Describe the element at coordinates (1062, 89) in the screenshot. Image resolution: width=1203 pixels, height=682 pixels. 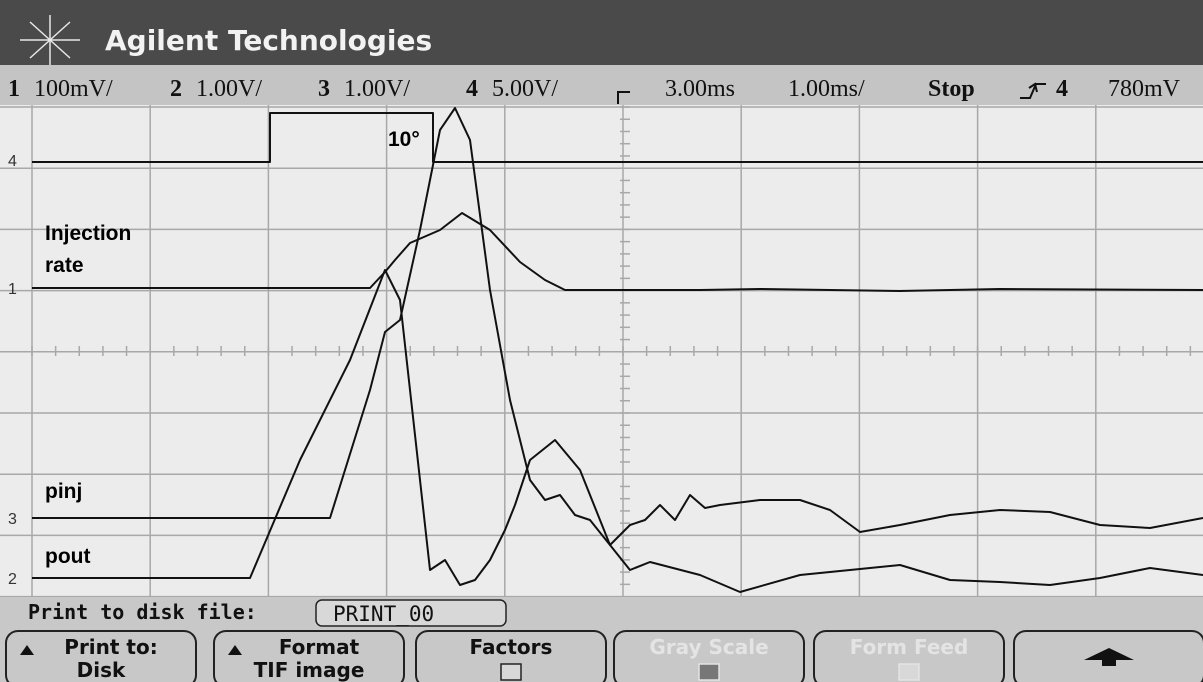
I see `trigger-source: 4` at that location.